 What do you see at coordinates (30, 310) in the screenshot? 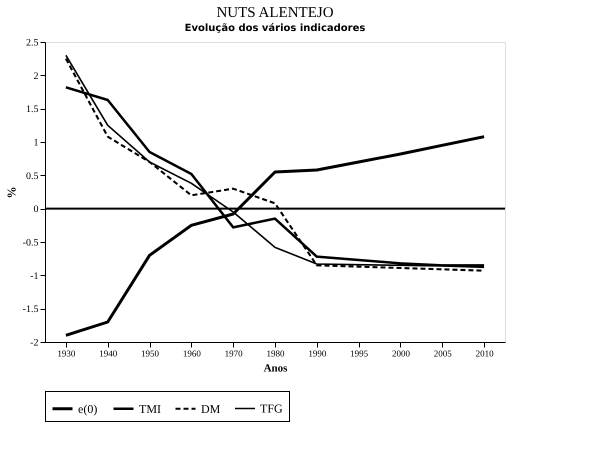
I see `y-tick-label: -1.5` at bounding box center [30, 310].